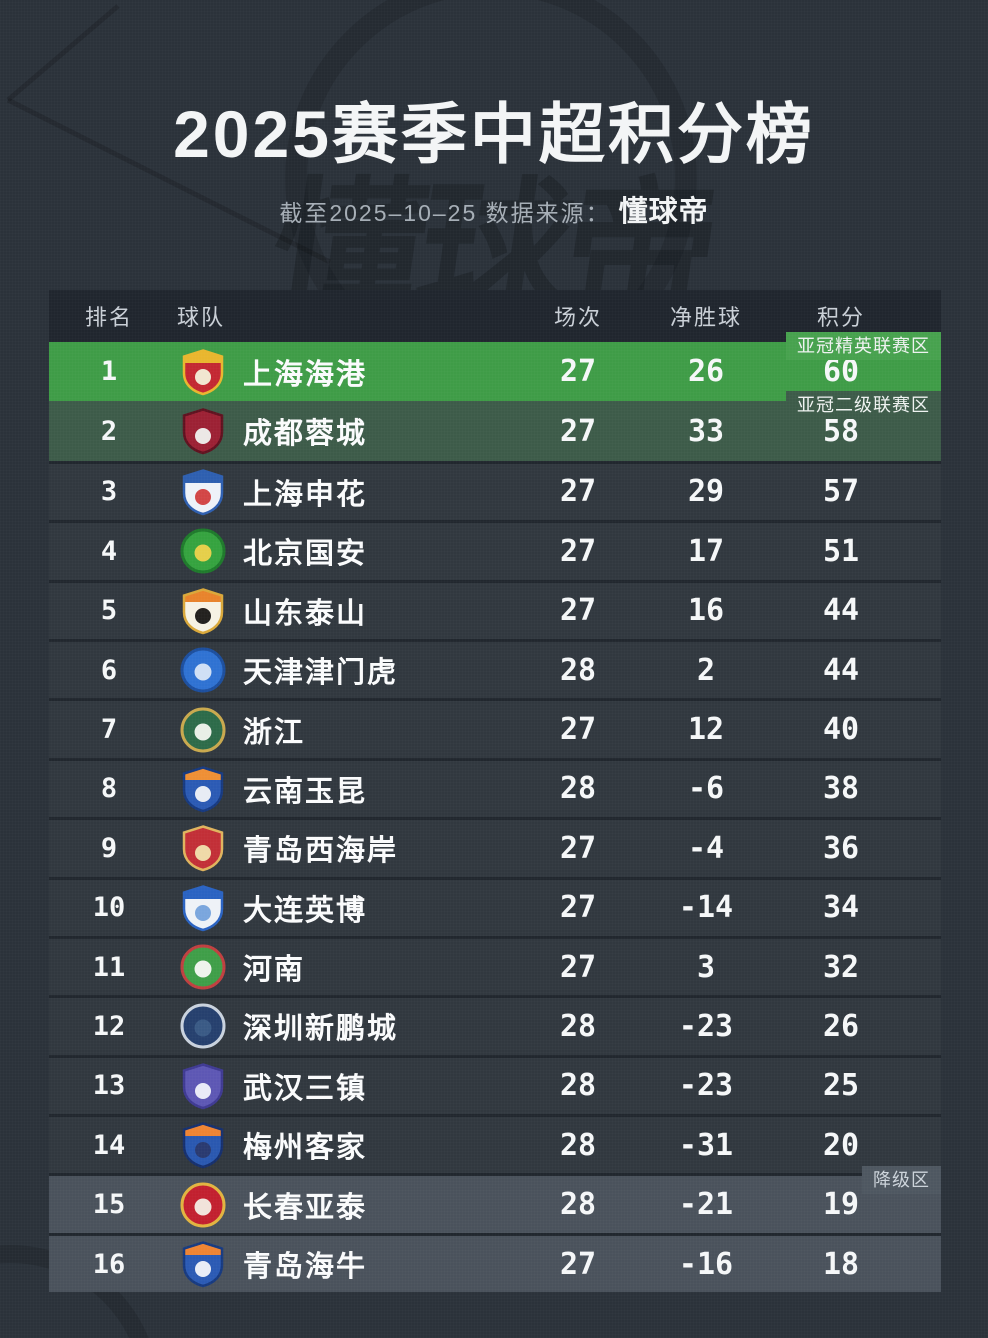 The height and width of the screenshot is (1338, 988). What do you see at coordinates (347, 431) in the screenshot?
I see `team-cell: 成都蓉城` at bounding box center [347, 431].